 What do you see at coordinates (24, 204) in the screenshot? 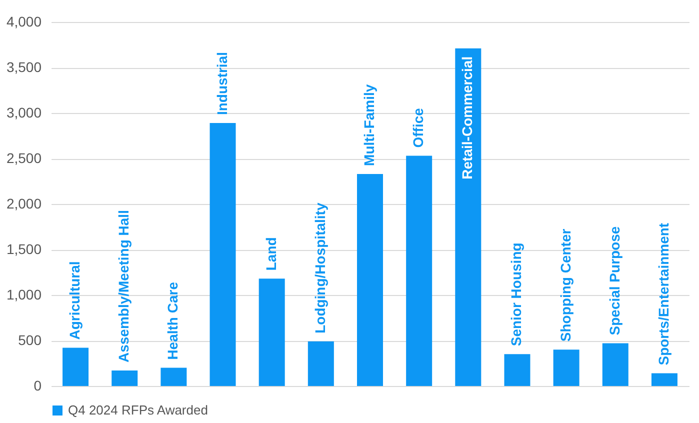
I see `y-tick-label: 2,000` at bounding box center [24, 204].